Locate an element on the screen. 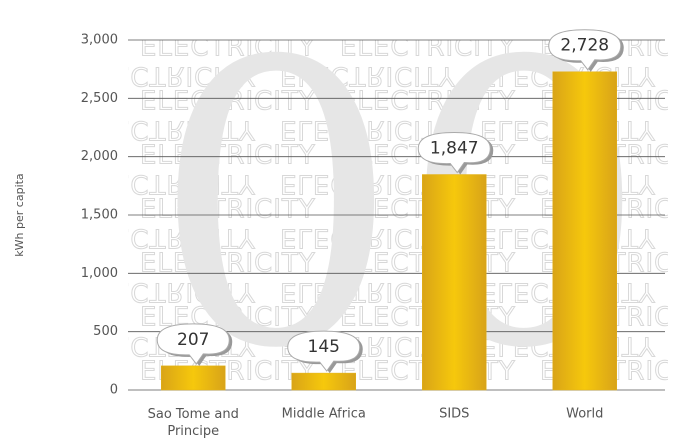 This screenshot has width=686, height=448. x-tick-label: SIDS is located at coordinates (454, 414).